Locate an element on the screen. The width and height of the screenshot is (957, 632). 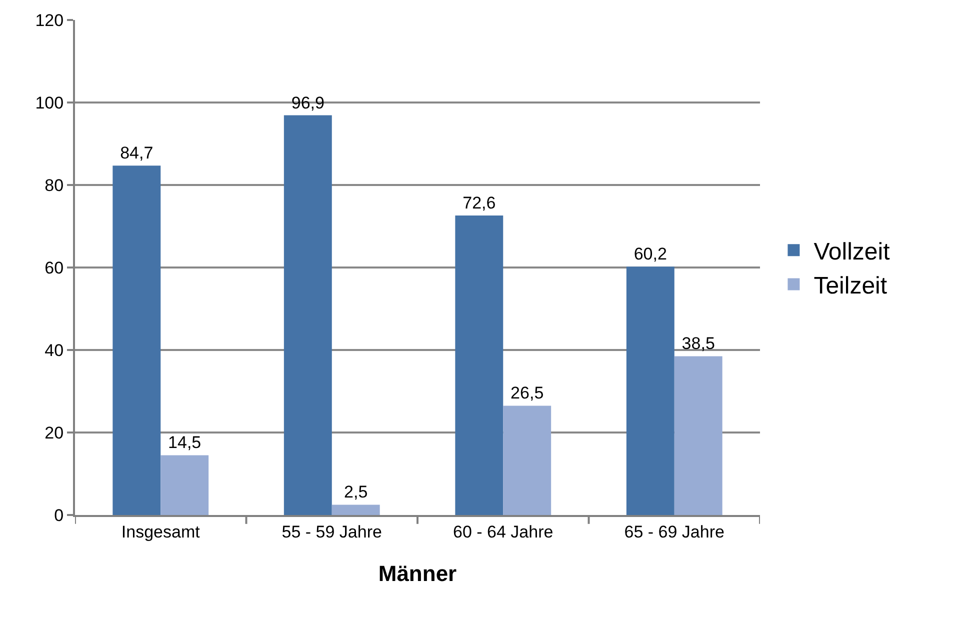
y-tick-label: 0 is located at coordinates (59, 515).